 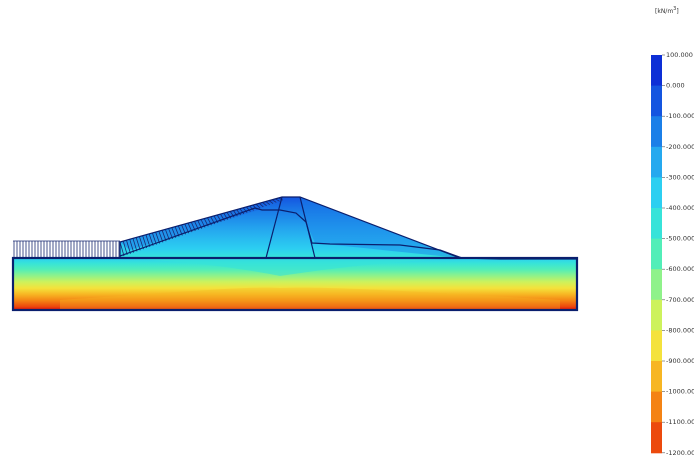 What do you see at coordinates (680, 330) in the screenshot?
I see `legend-label: -800.000` at bounding box center [680, 330].